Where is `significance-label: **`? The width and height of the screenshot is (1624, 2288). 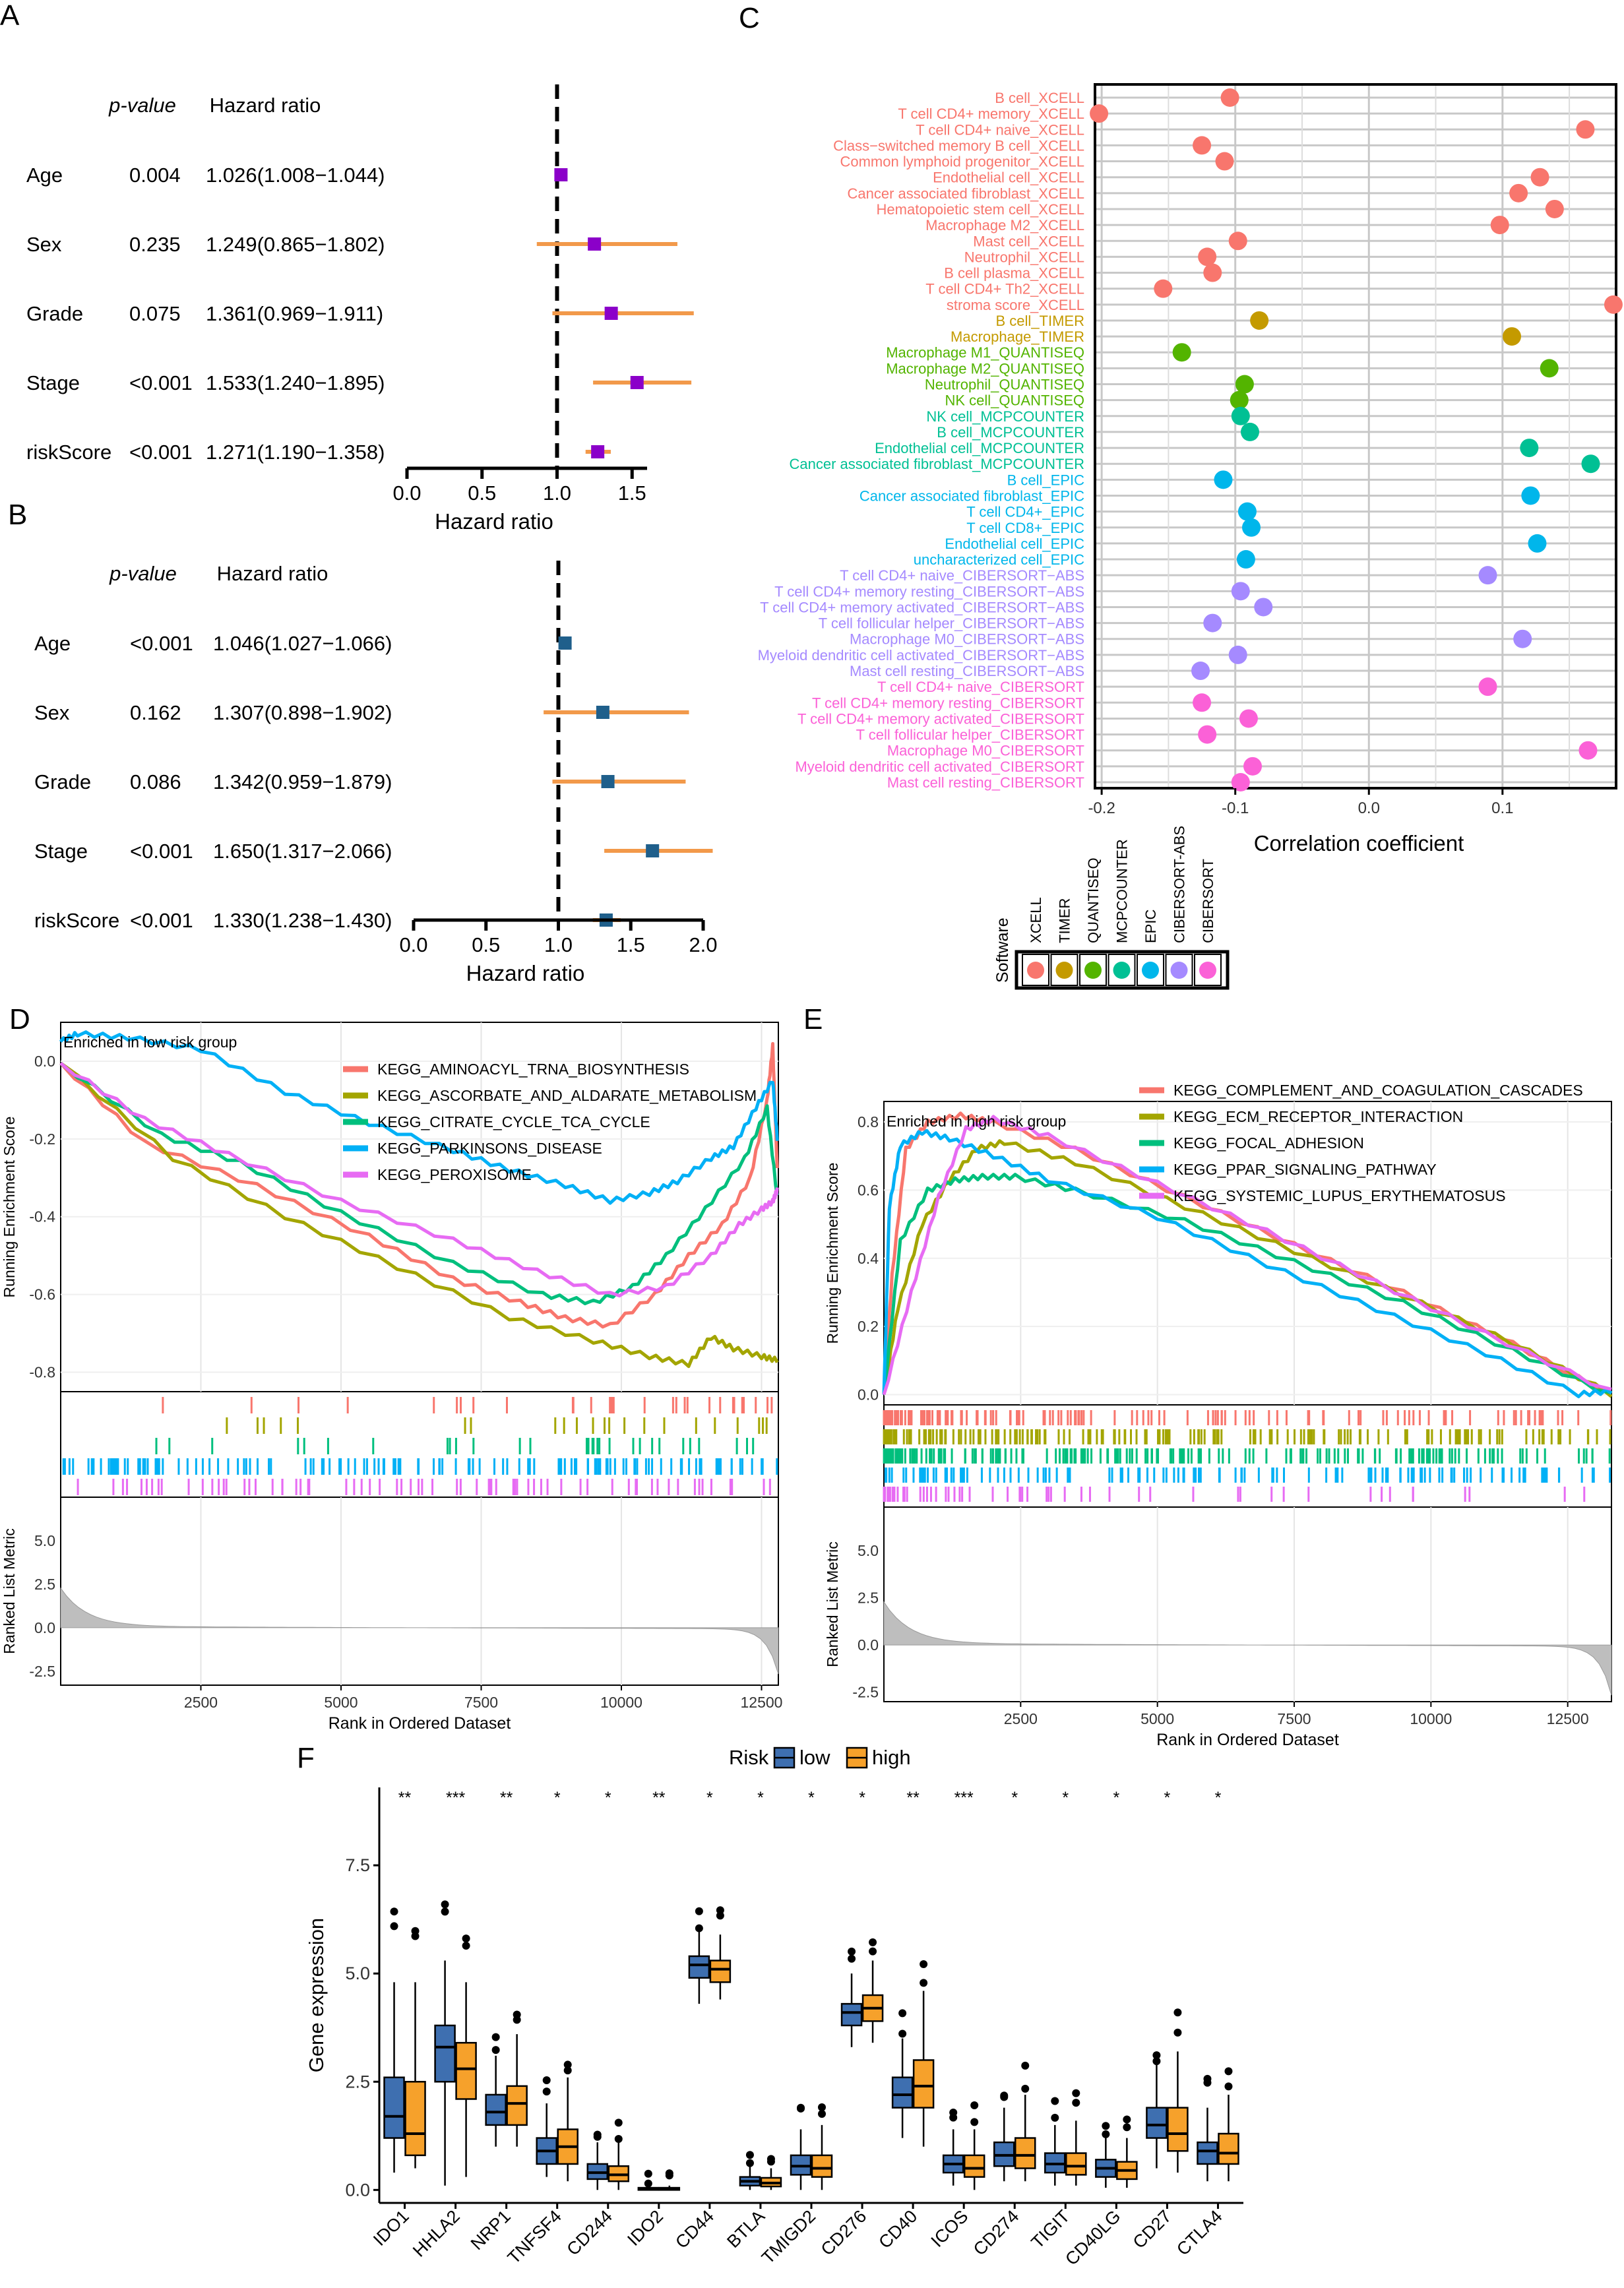
significance-label: ** is located at coordinates (913, 1798).